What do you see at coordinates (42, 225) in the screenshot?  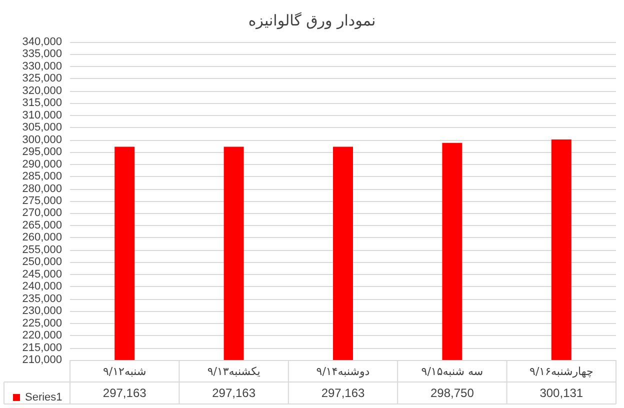 I see `y-tick-label: 265,000` at bounding box center [42, 225].